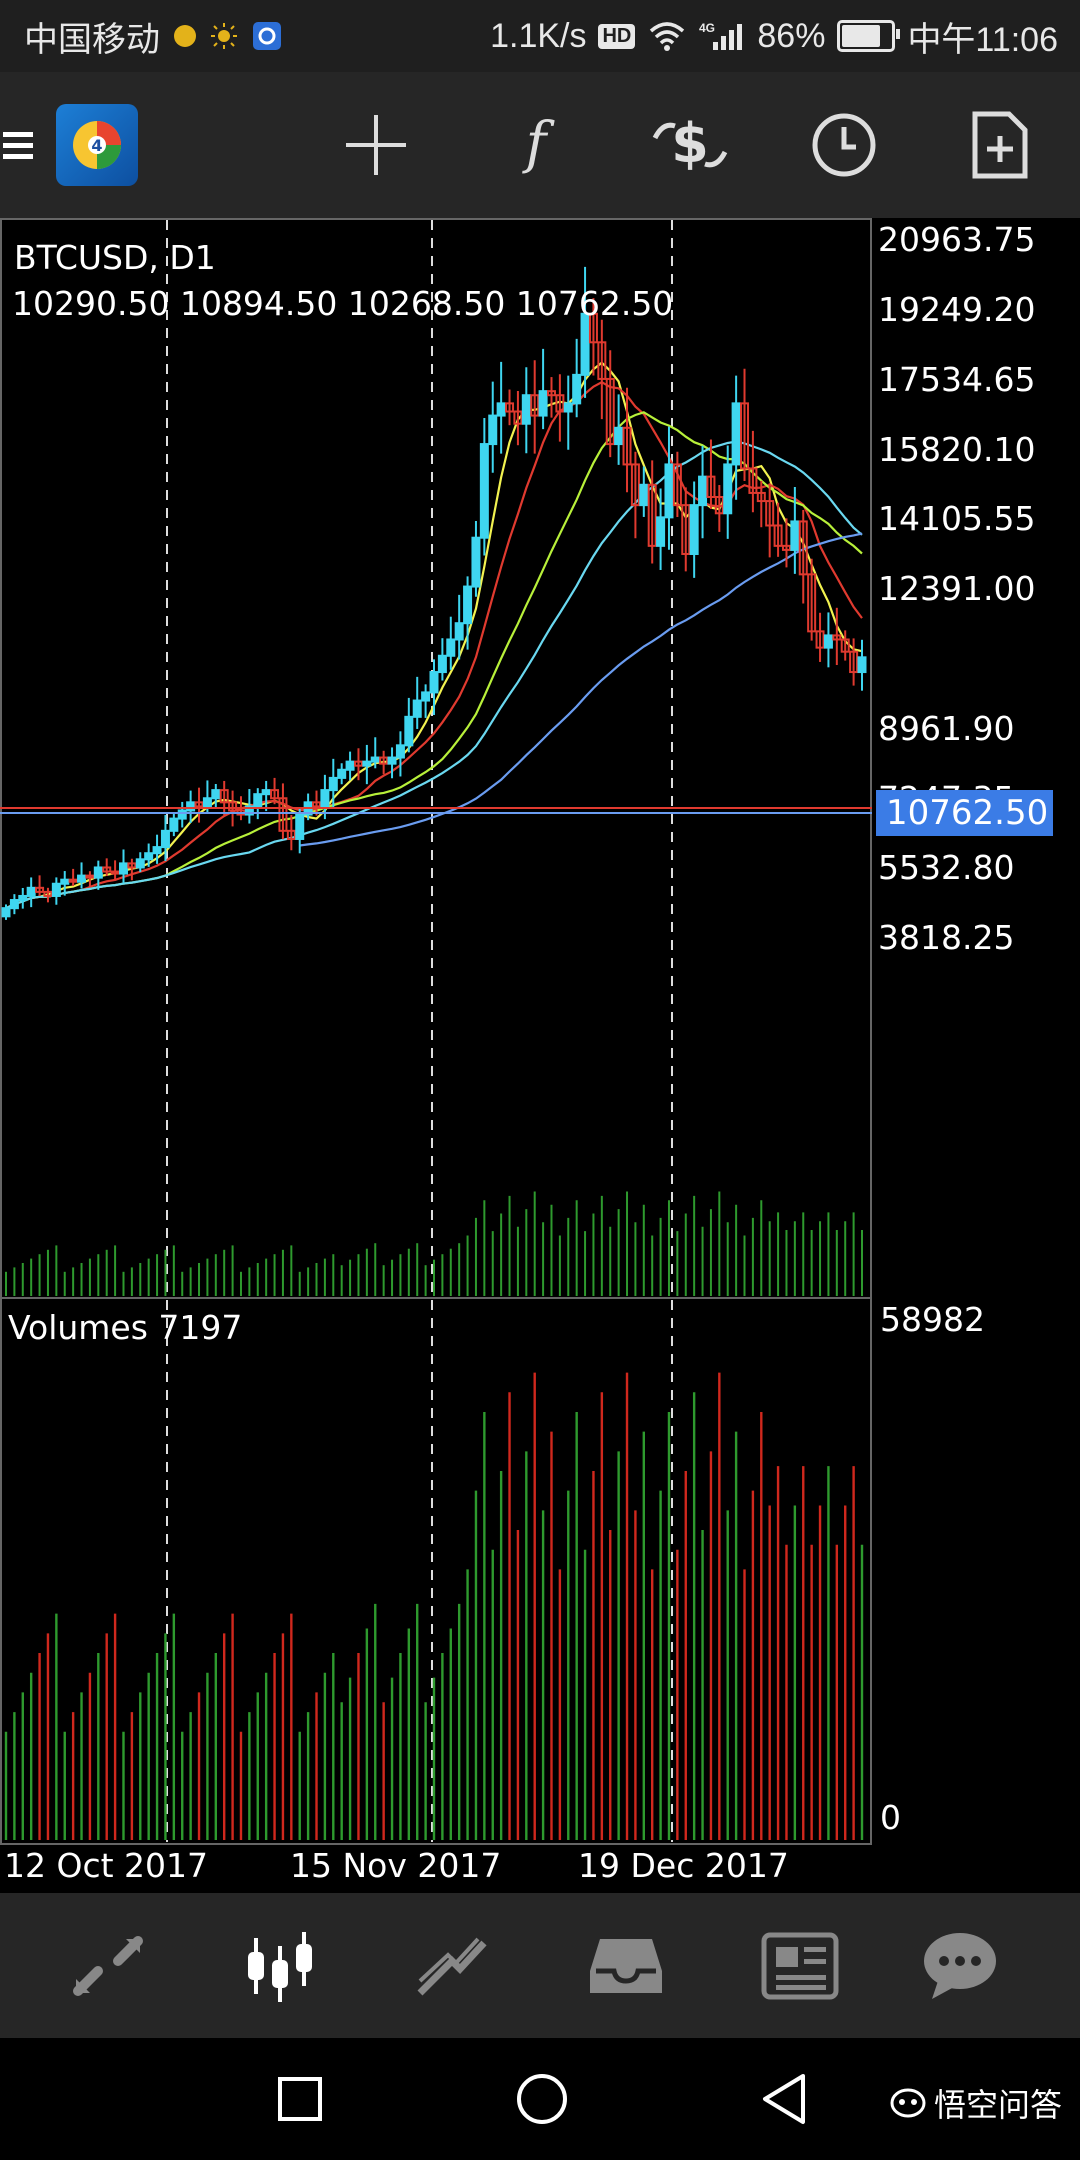 The height and width of the screenshot is (2160, 1080). What do you see at coordinates (932, 1319) in the screenshot?
I see `volume-axis-max: 58982` at bounding box center [932, 1319].